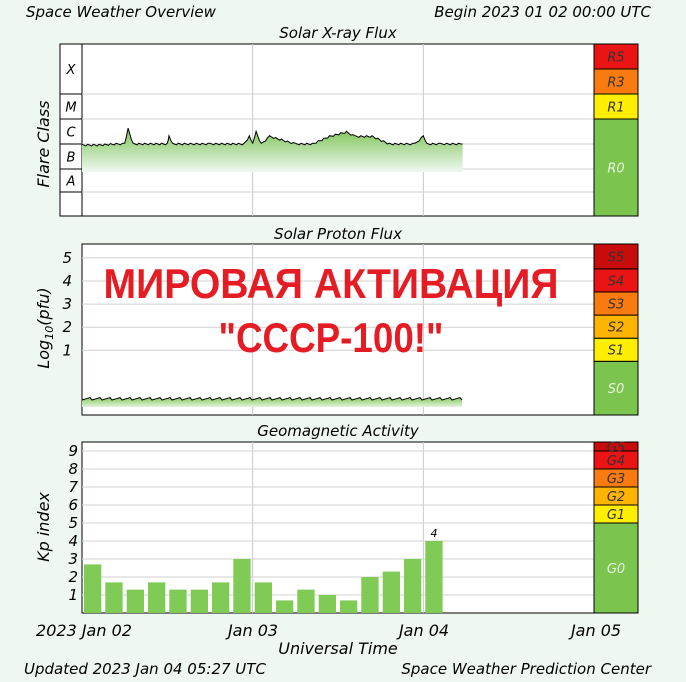  Describe the element at coordinates (71, 182) in the screenshot. I see `flare-class-label: A` at that location.